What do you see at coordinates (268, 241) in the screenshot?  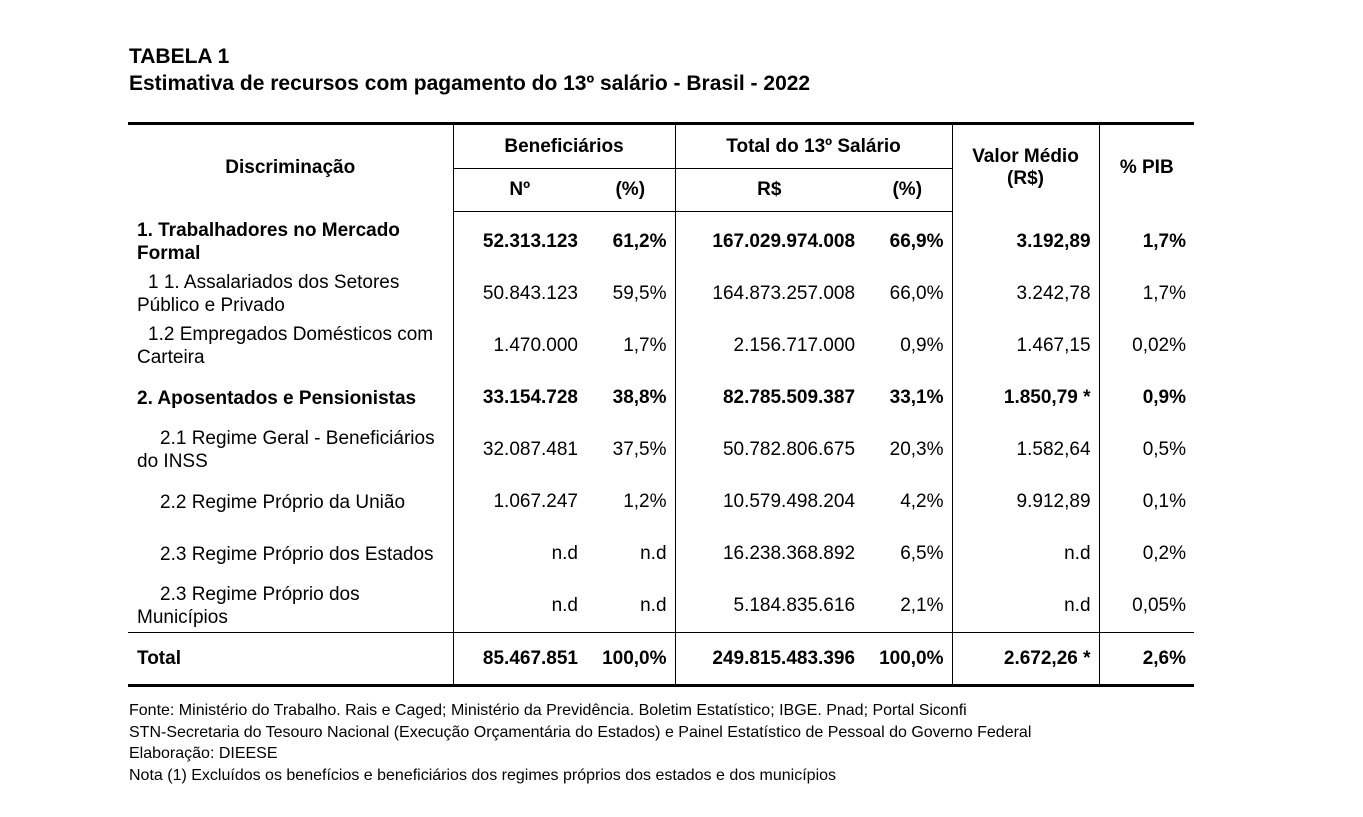 I see `row-label: 1. Trabalhadores no Mercado Formal` at bounding box center [268, 241].